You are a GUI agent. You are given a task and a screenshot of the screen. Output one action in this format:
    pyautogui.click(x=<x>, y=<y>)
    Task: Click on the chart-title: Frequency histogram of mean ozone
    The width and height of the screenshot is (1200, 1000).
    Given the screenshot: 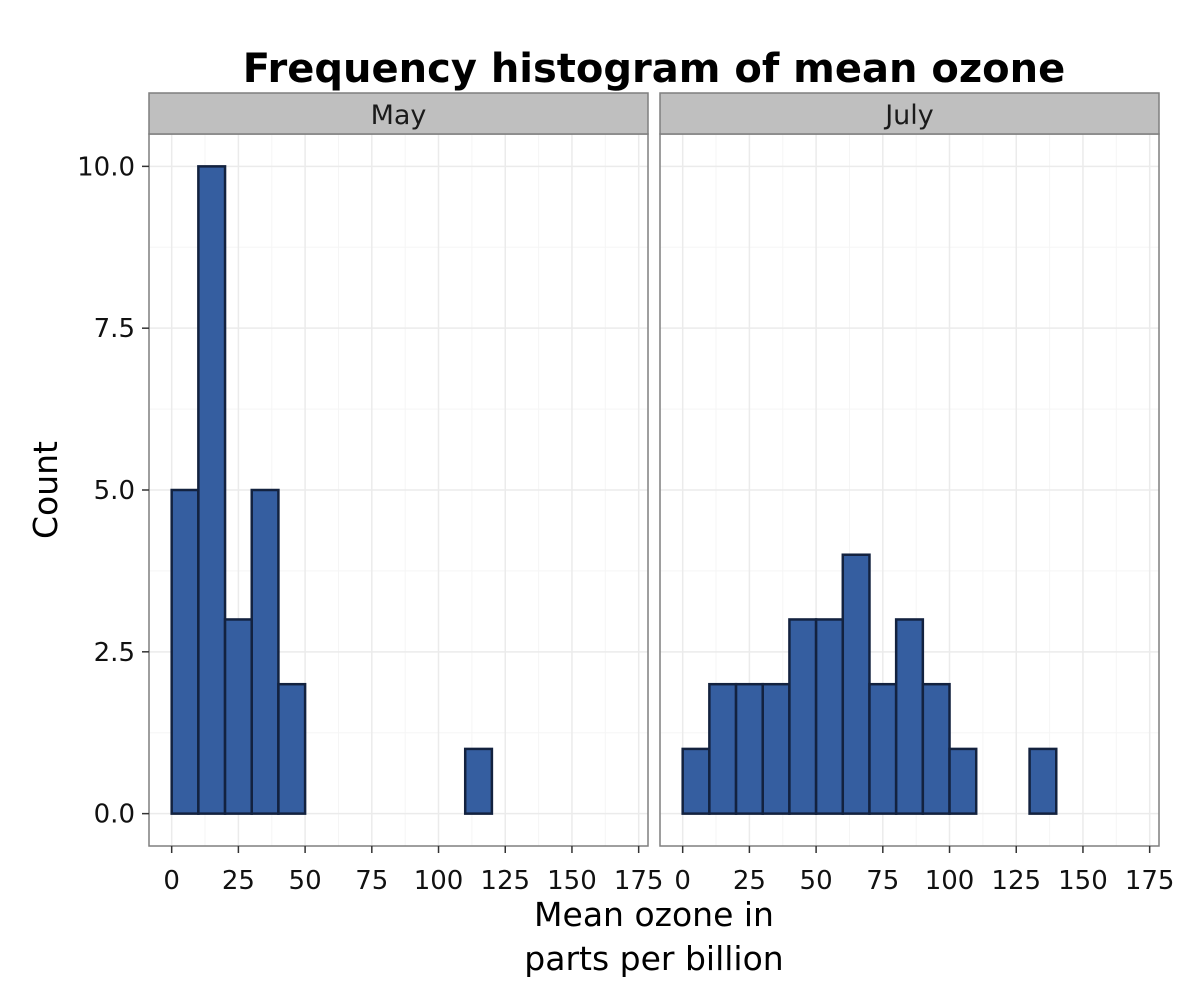 What is the action you would take?
    pyautogui.click(x=654, y=69)
    